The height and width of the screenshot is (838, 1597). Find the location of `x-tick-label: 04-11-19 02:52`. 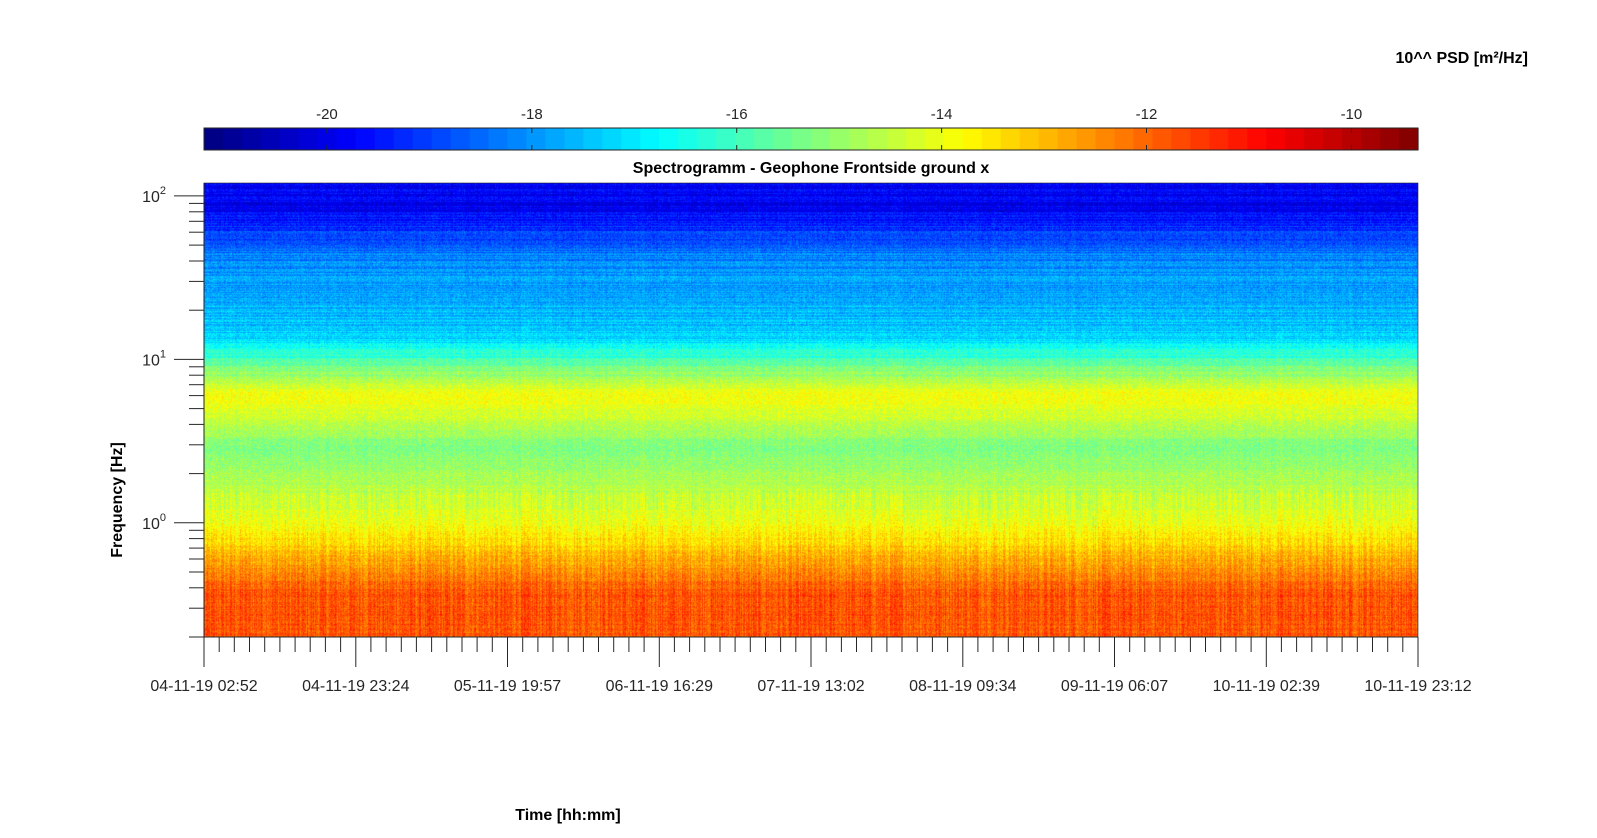

x-tick-label: 04-11-19 02:52 is located at coordinates (203, 686).